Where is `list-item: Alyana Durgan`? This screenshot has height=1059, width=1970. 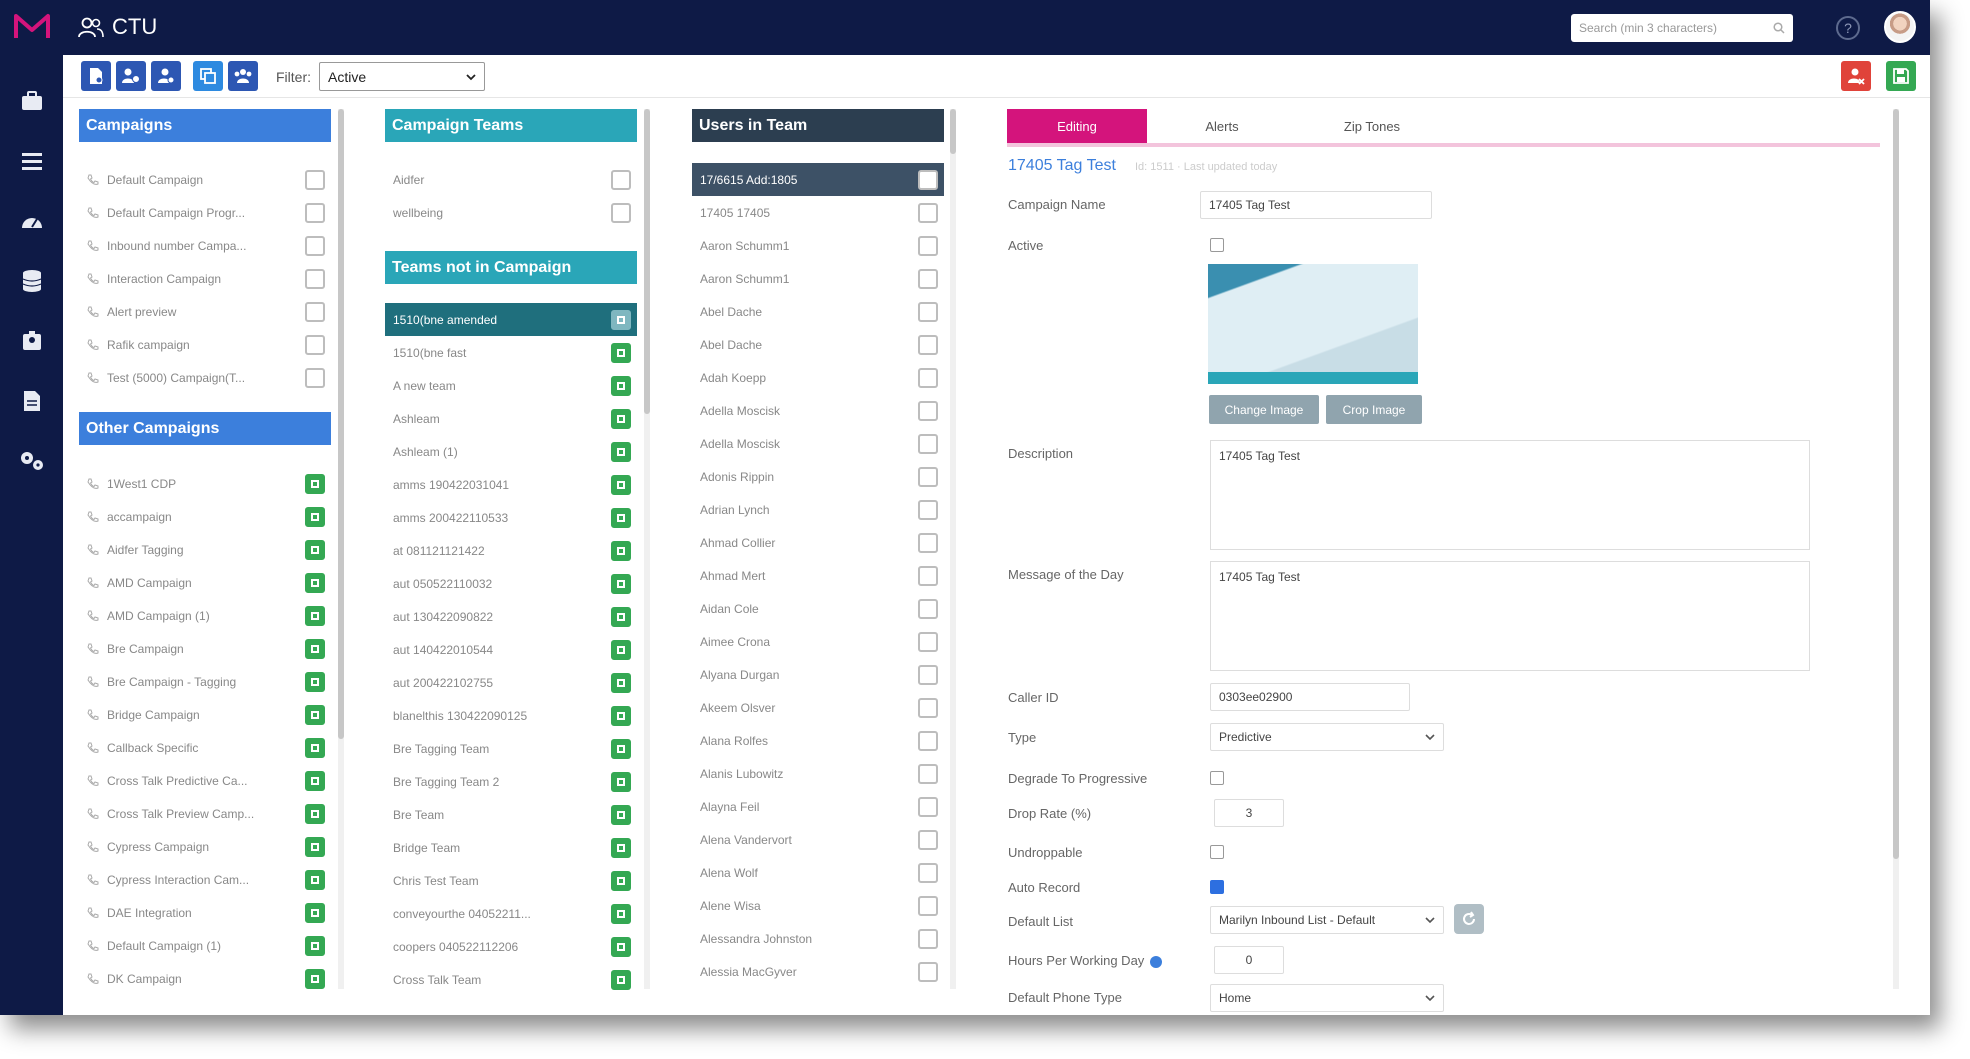
list-item: Alyana Durgan is located at coordinates (818, 674).